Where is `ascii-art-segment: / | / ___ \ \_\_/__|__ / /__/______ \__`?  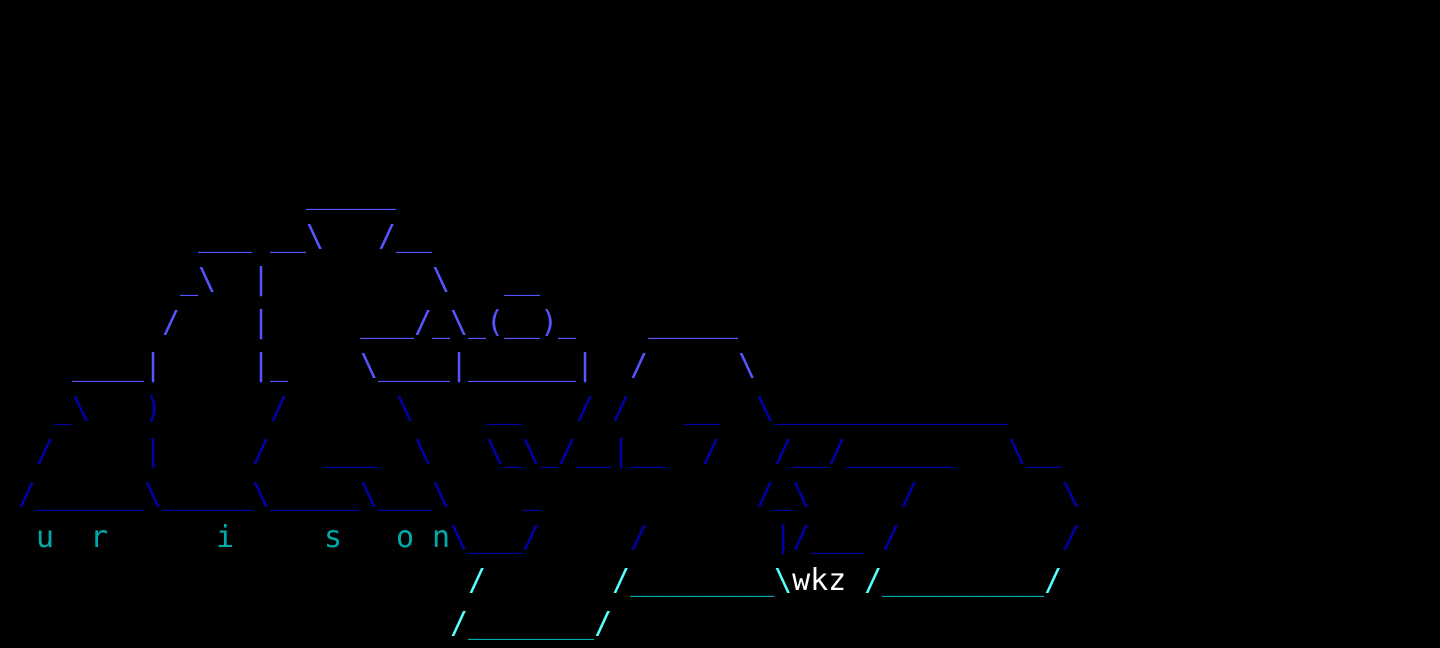 ascii-art-segment: / | / ___ \ \_\_/__|__ / /__/______ \__ is located at coordinates (531, 451).